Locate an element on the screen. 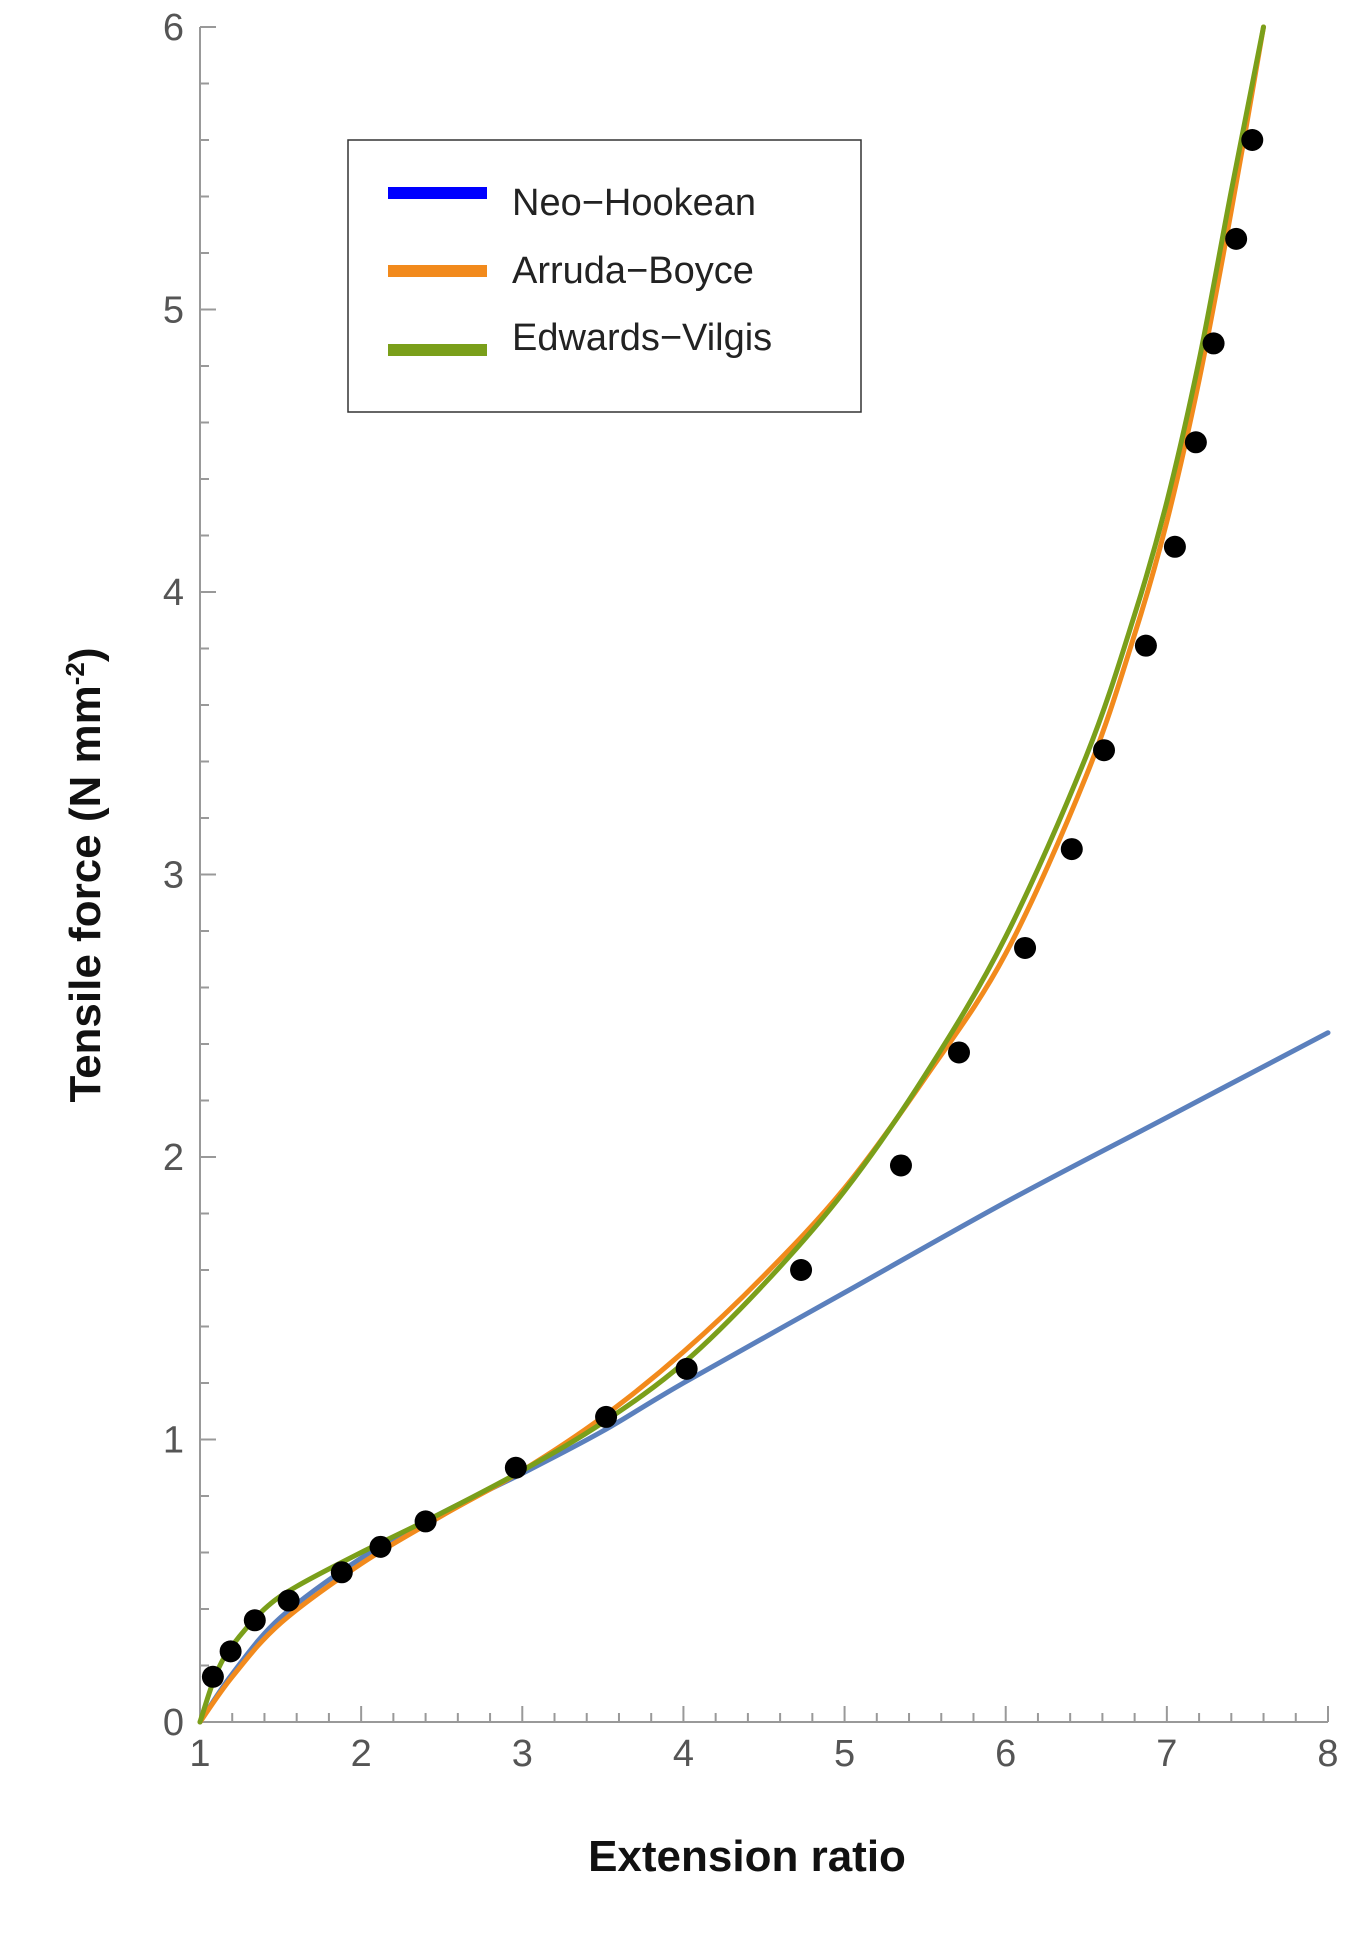  x-tick-label: 5 is located at coordinates (844, 1754).